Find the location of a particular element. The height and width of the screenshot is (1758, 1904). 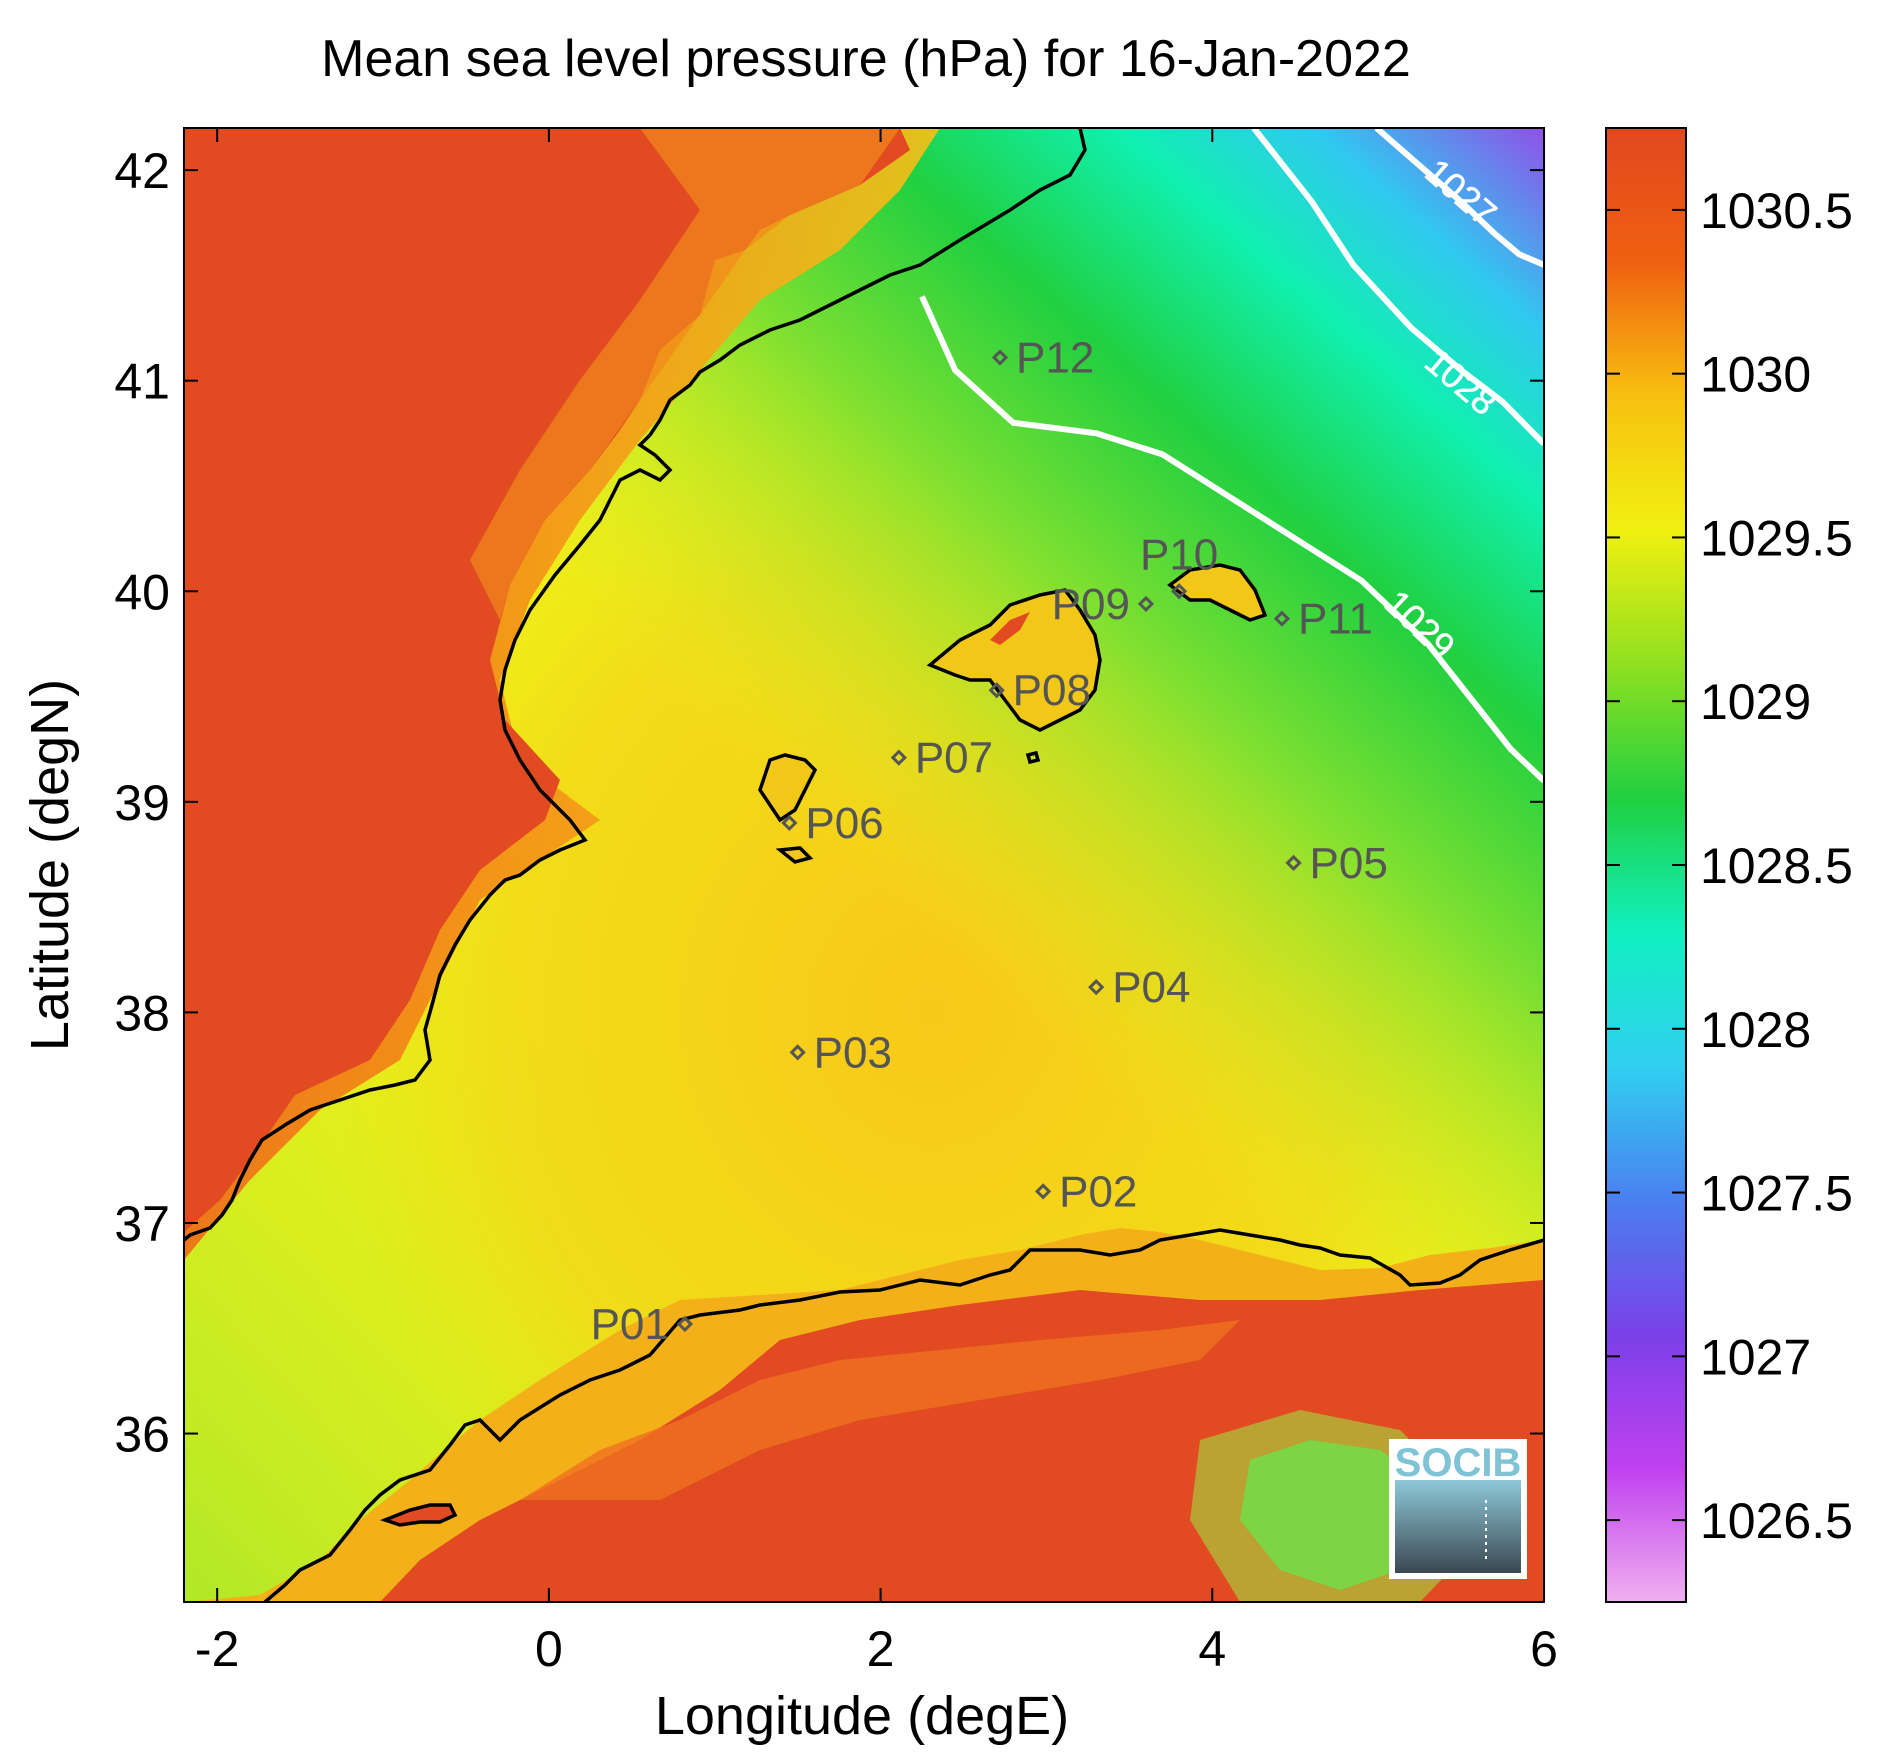

station-label-p06: P06 is located at coordinates (844, 823).